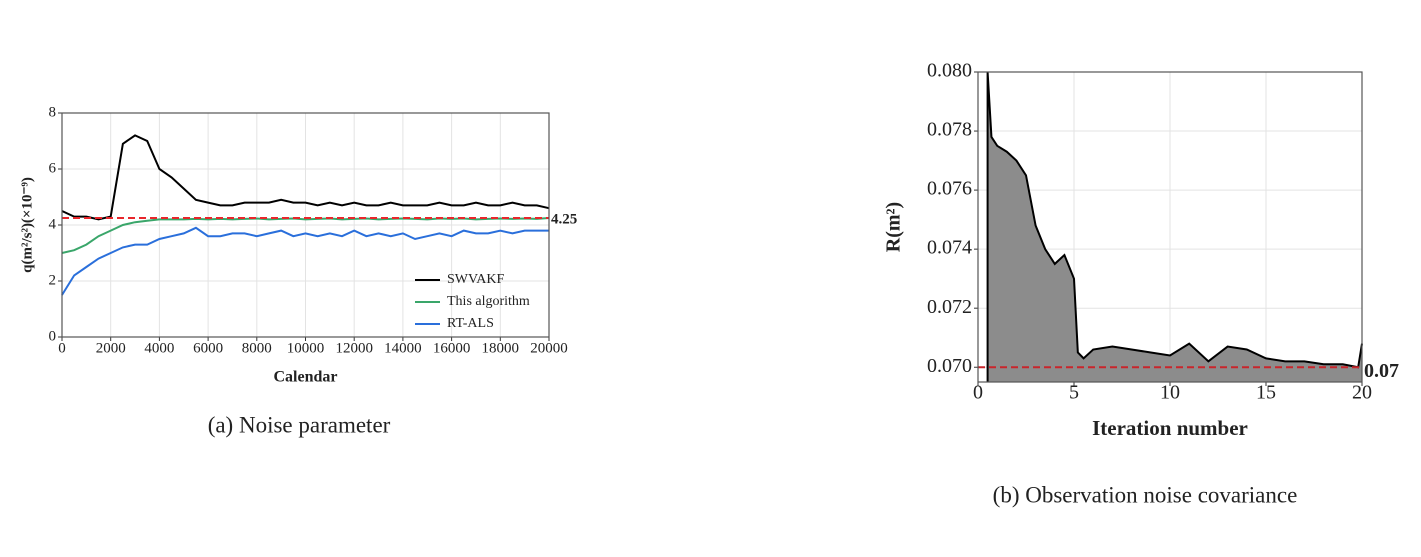 Image resolution: width=1421 pixels, height=557 pixels. What do you see at coordinates (949, 189) in the screenshot?
I see `y-tick-label: 0.076` at bounding box center [949, 189].